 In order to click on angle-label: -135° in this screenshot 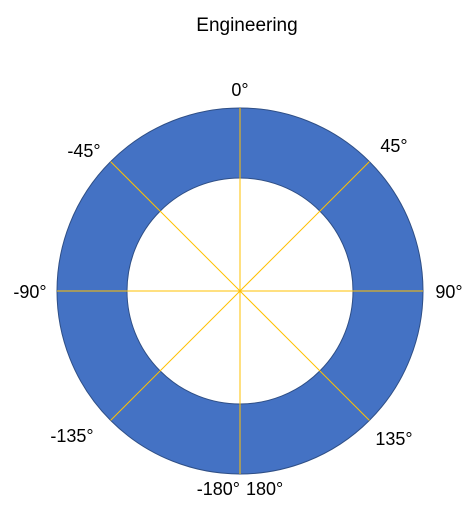, I will do `click(71, 436)`.